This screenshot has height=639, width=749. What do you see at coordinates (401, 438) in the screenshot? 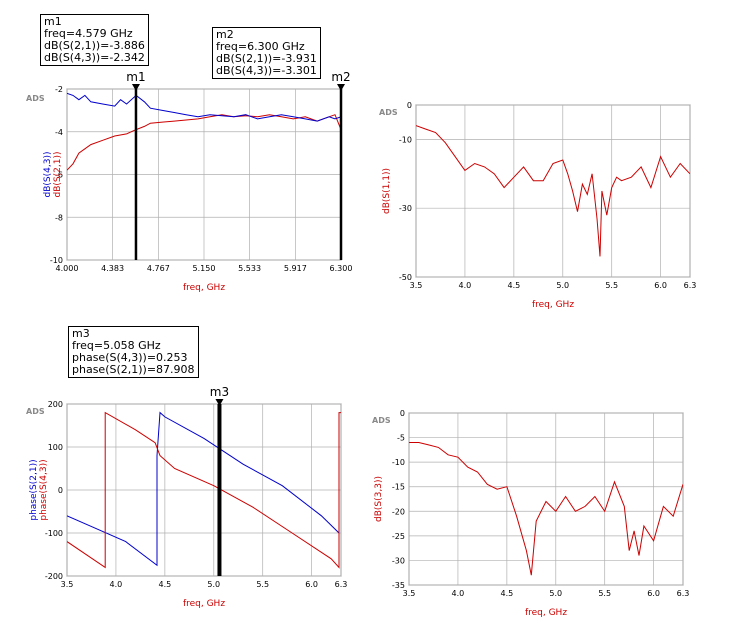
I see `y-tick-label: -5` at bounding box center [401, 438].